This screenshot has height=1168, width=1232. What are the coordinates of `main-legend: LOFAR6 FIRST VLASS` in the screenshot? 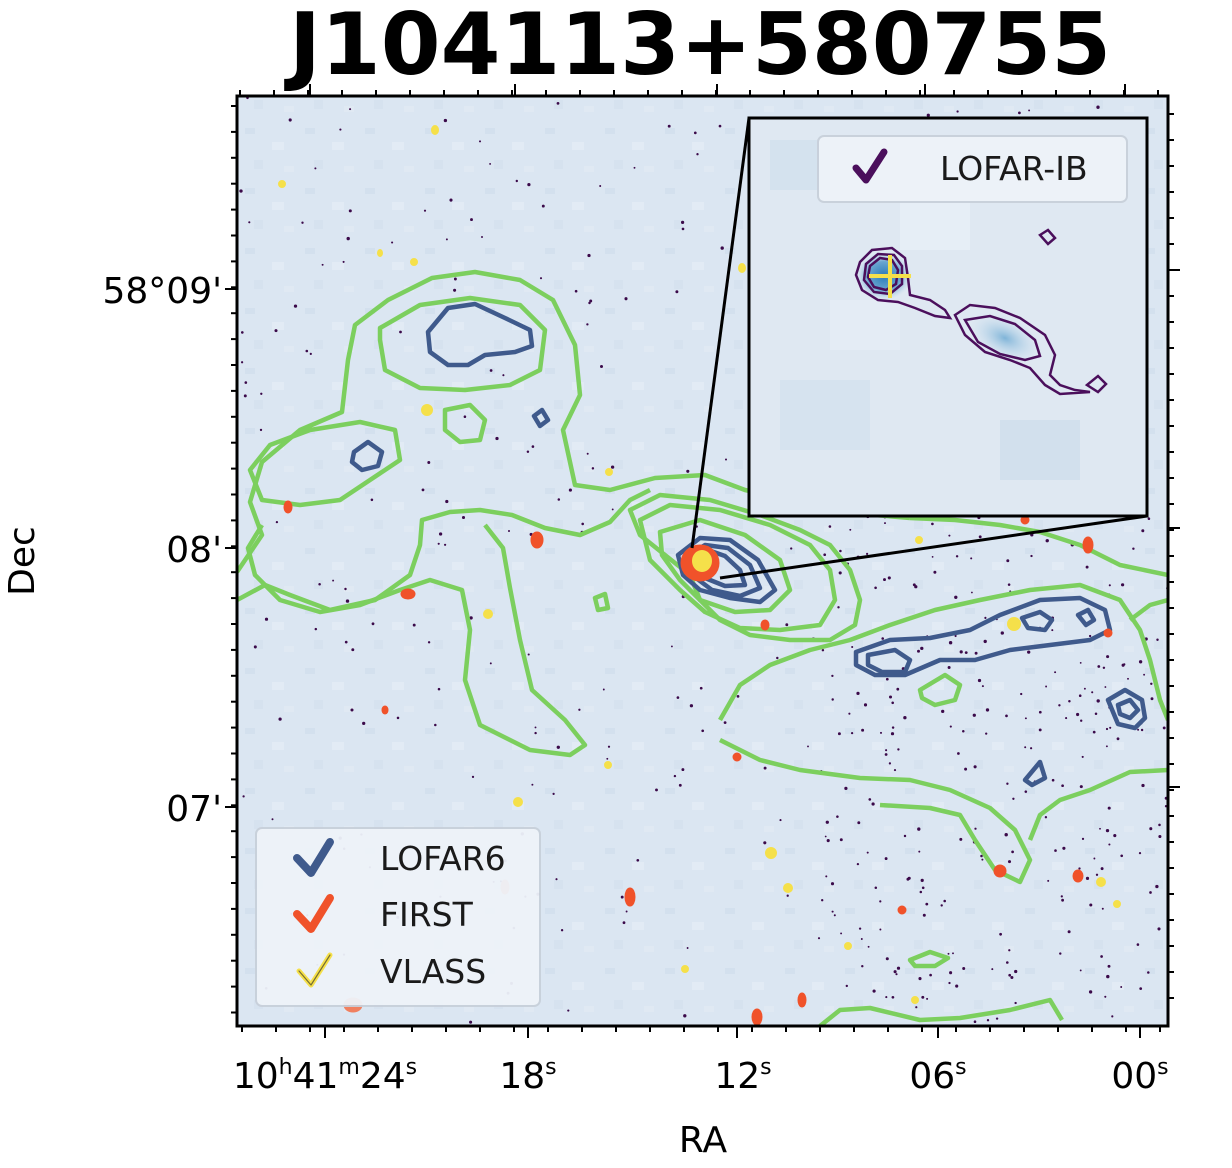 It's located at (398, 917).